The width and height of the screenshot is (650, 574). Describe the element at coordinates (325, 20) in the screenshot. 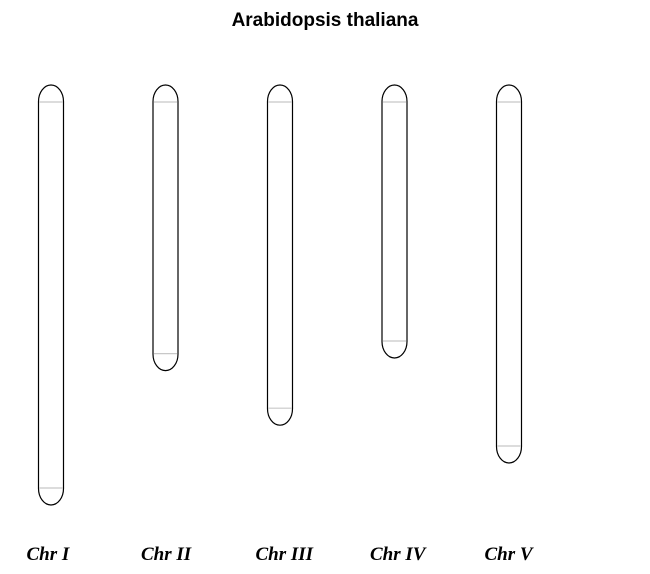

I see `diagram-title: Arabidopsis thaliana` at that location.